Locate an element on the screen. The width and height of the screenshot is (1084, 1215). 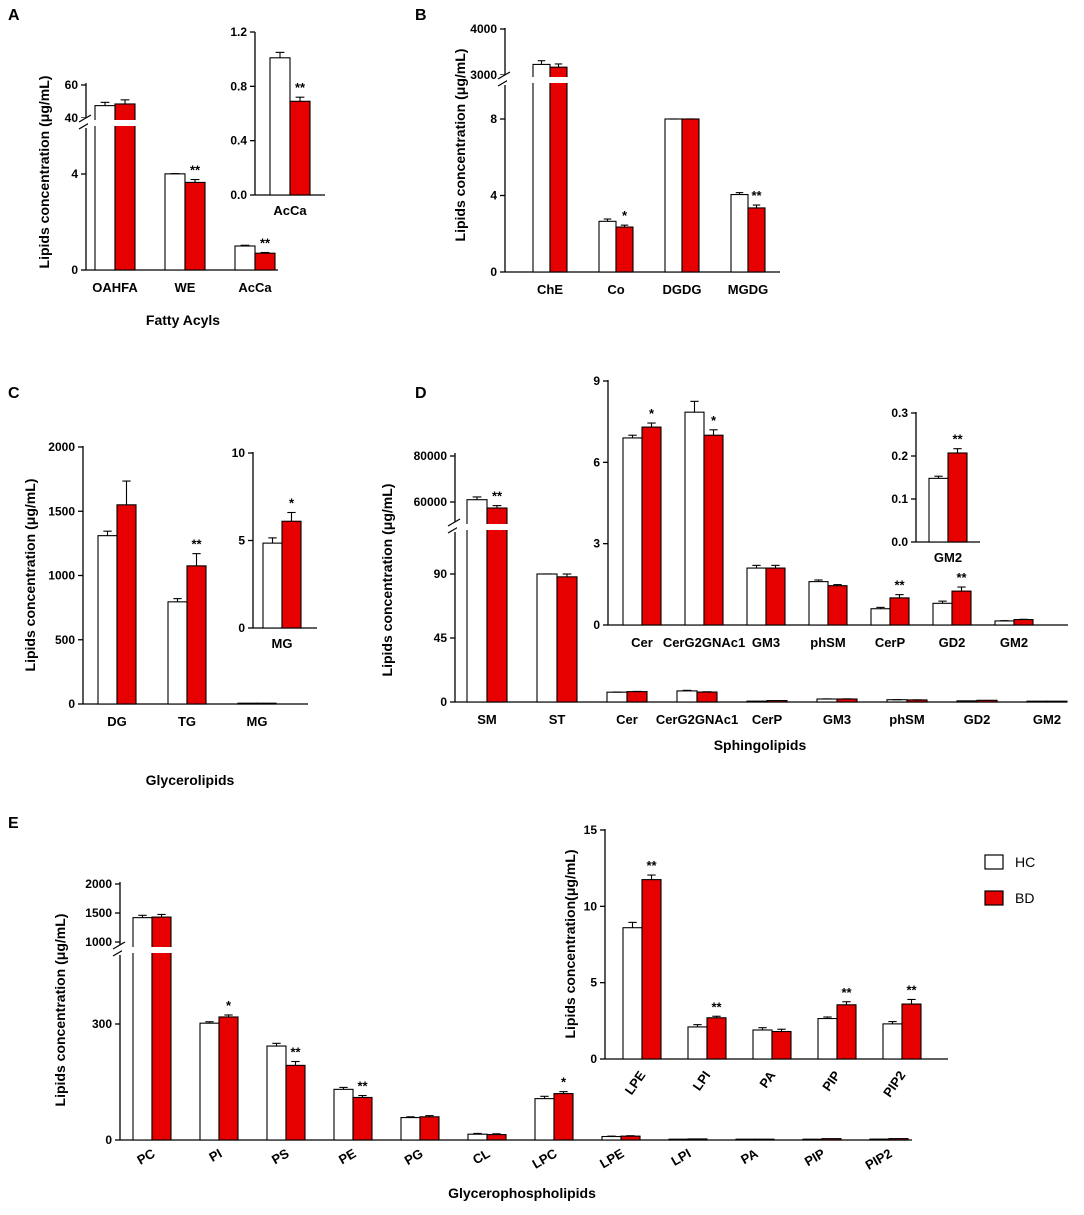
e-bar-bd-pe is located at coordinates (362, 1118).